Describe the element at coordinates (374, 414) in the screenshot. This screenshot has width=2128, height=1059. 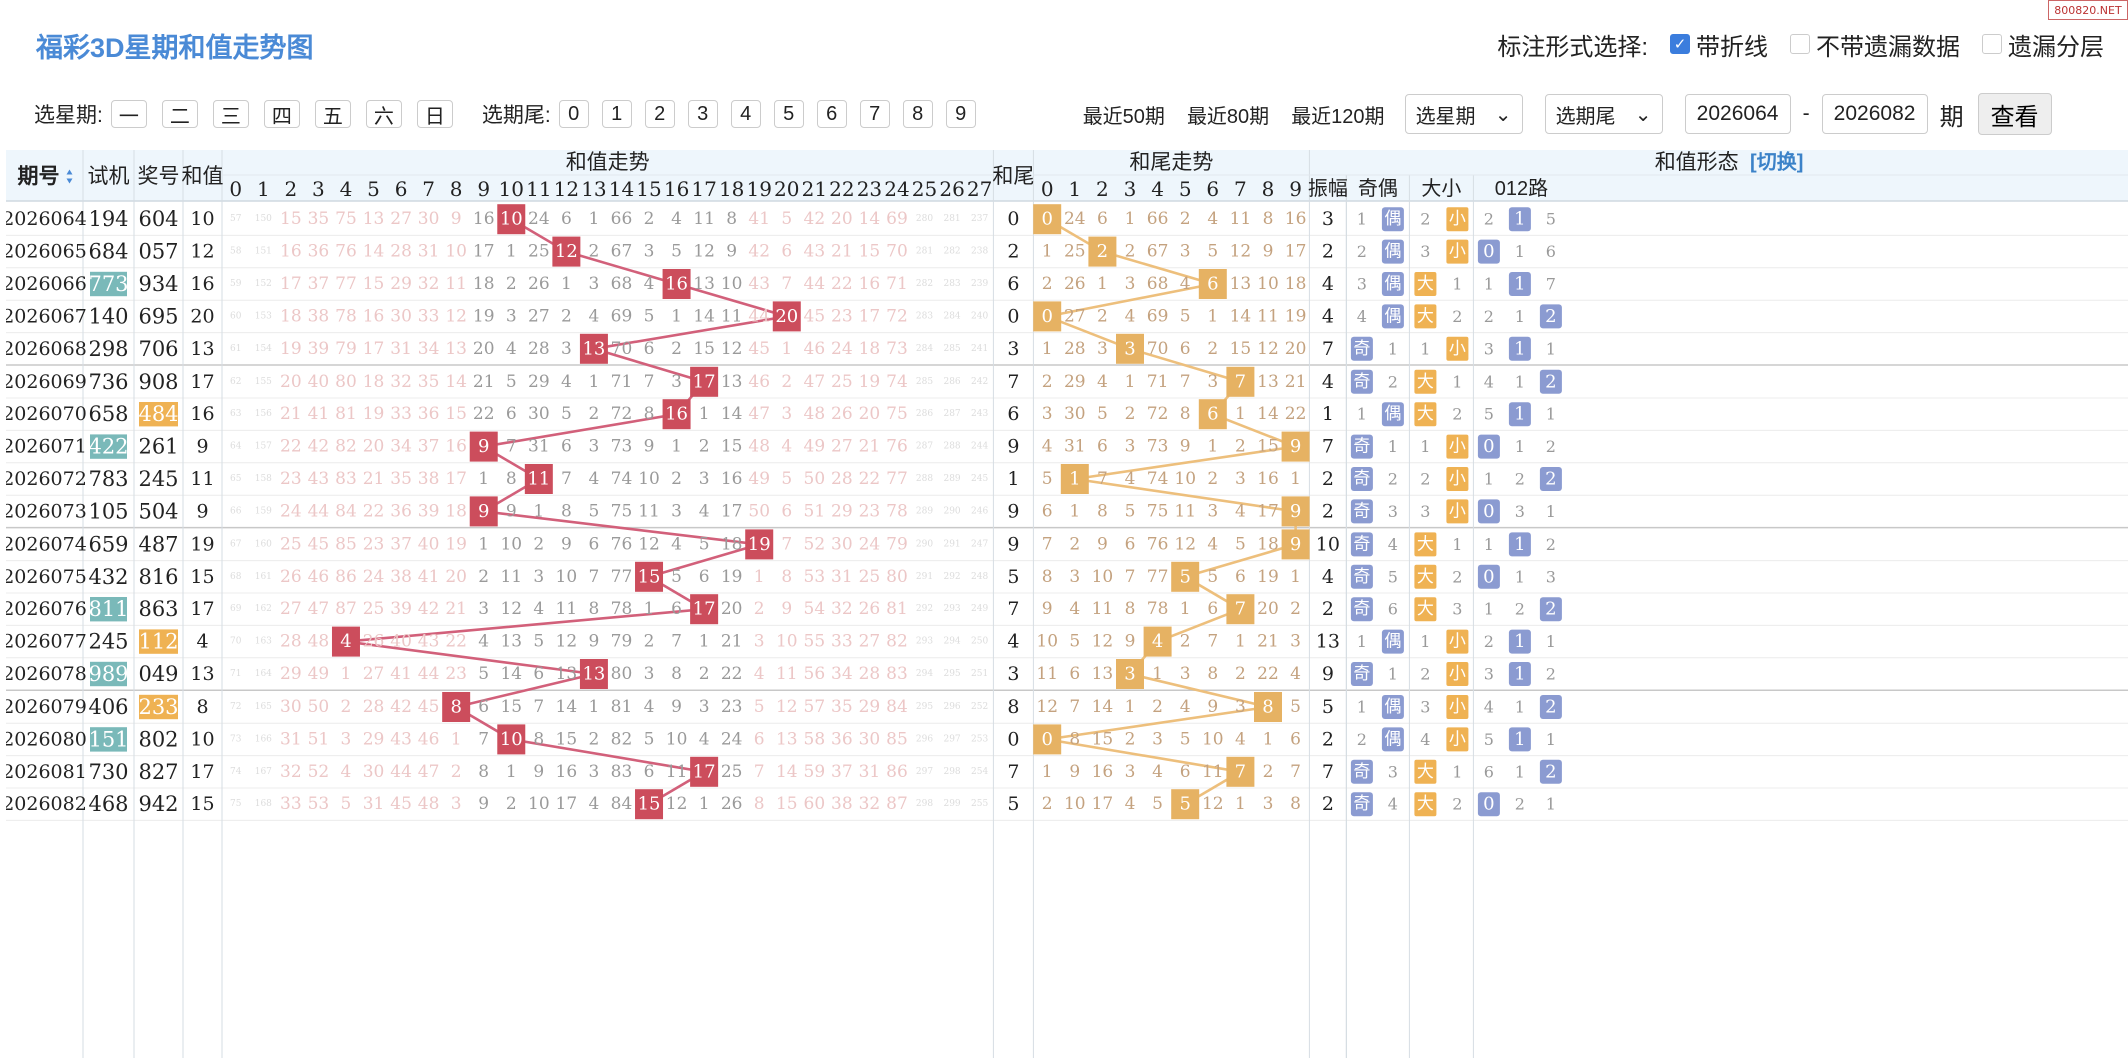
I see `sum-miss-value: 19` at that location.